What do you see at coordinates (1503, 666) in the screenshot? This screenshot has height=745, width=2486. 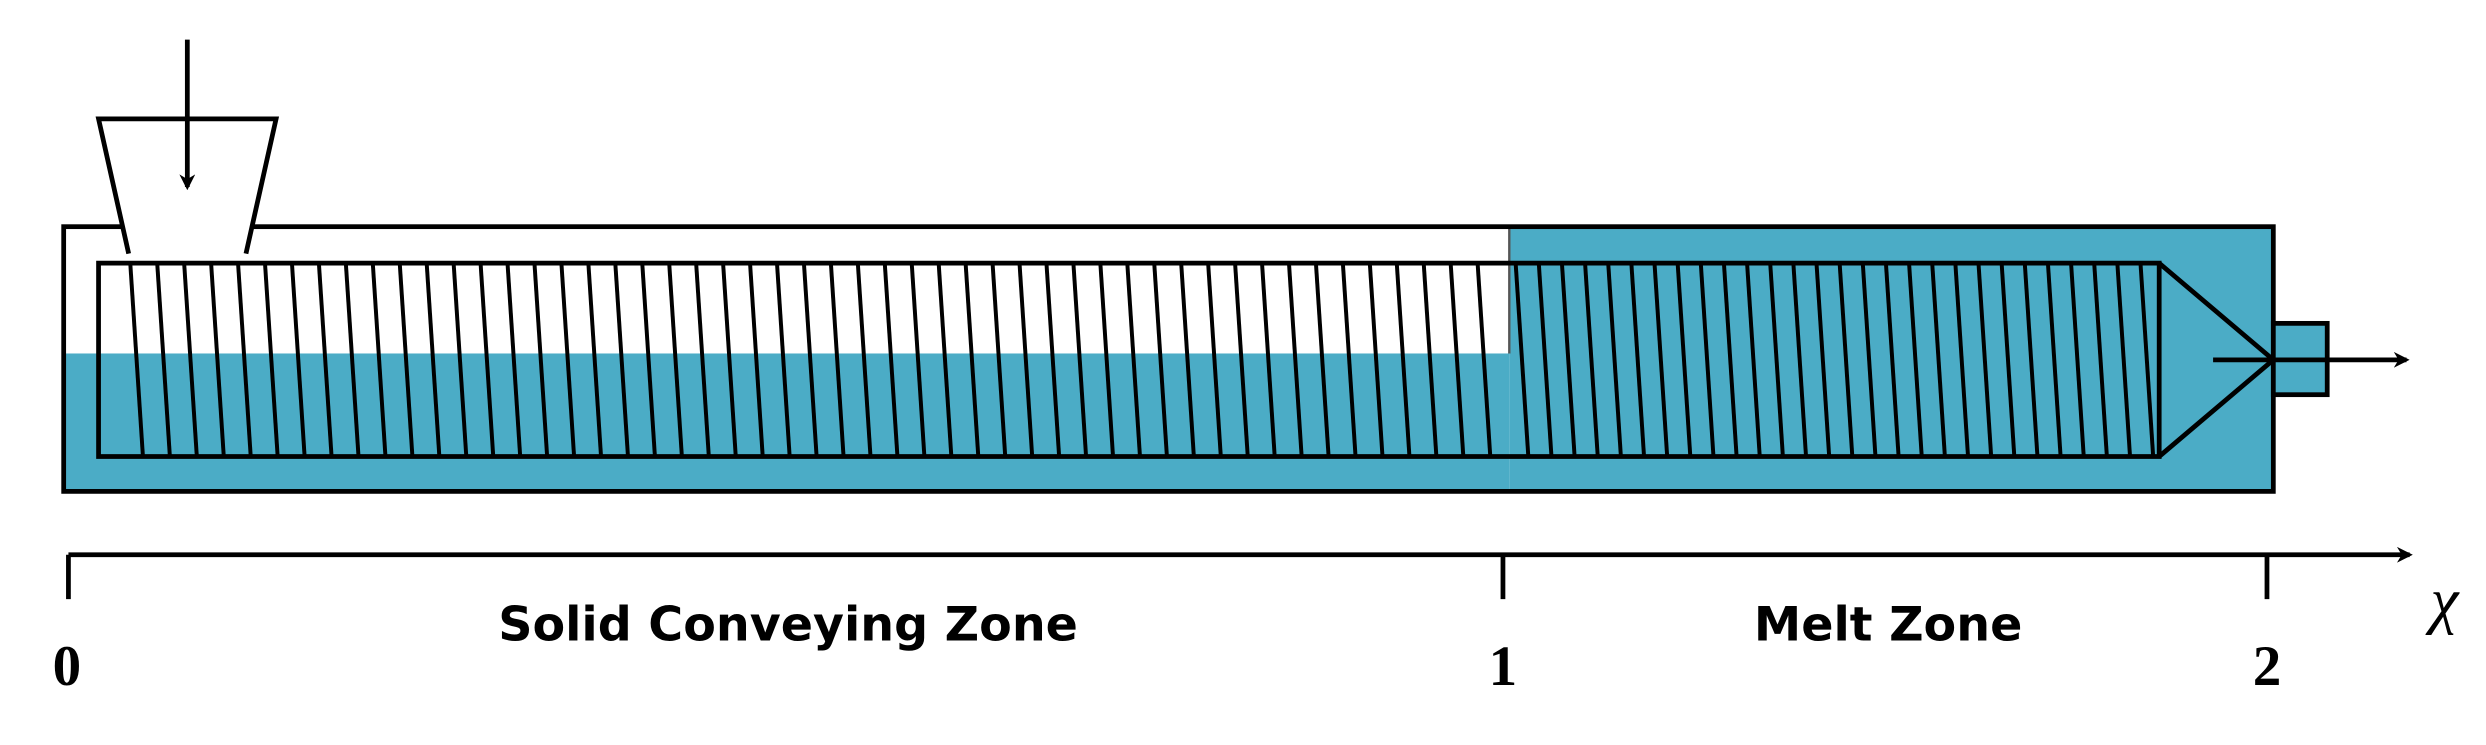 I see `tick-label: 1` at bounding box center [1503, 666].